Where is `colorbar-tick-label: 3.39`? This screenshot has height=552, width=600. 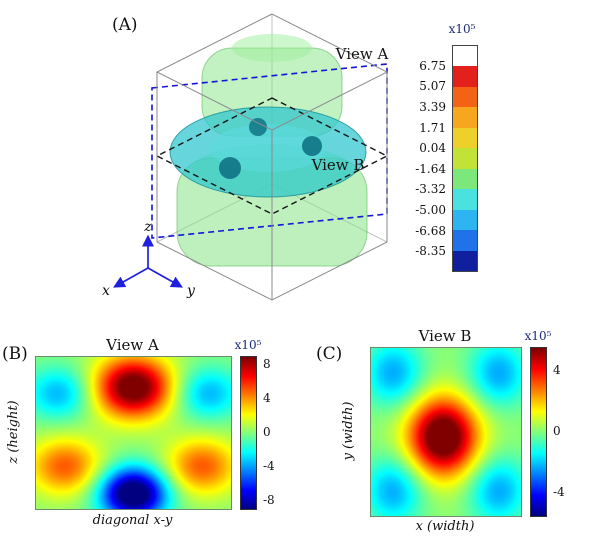 colorbar-tick-label: 3.39 is located at coordinates (432, 106).